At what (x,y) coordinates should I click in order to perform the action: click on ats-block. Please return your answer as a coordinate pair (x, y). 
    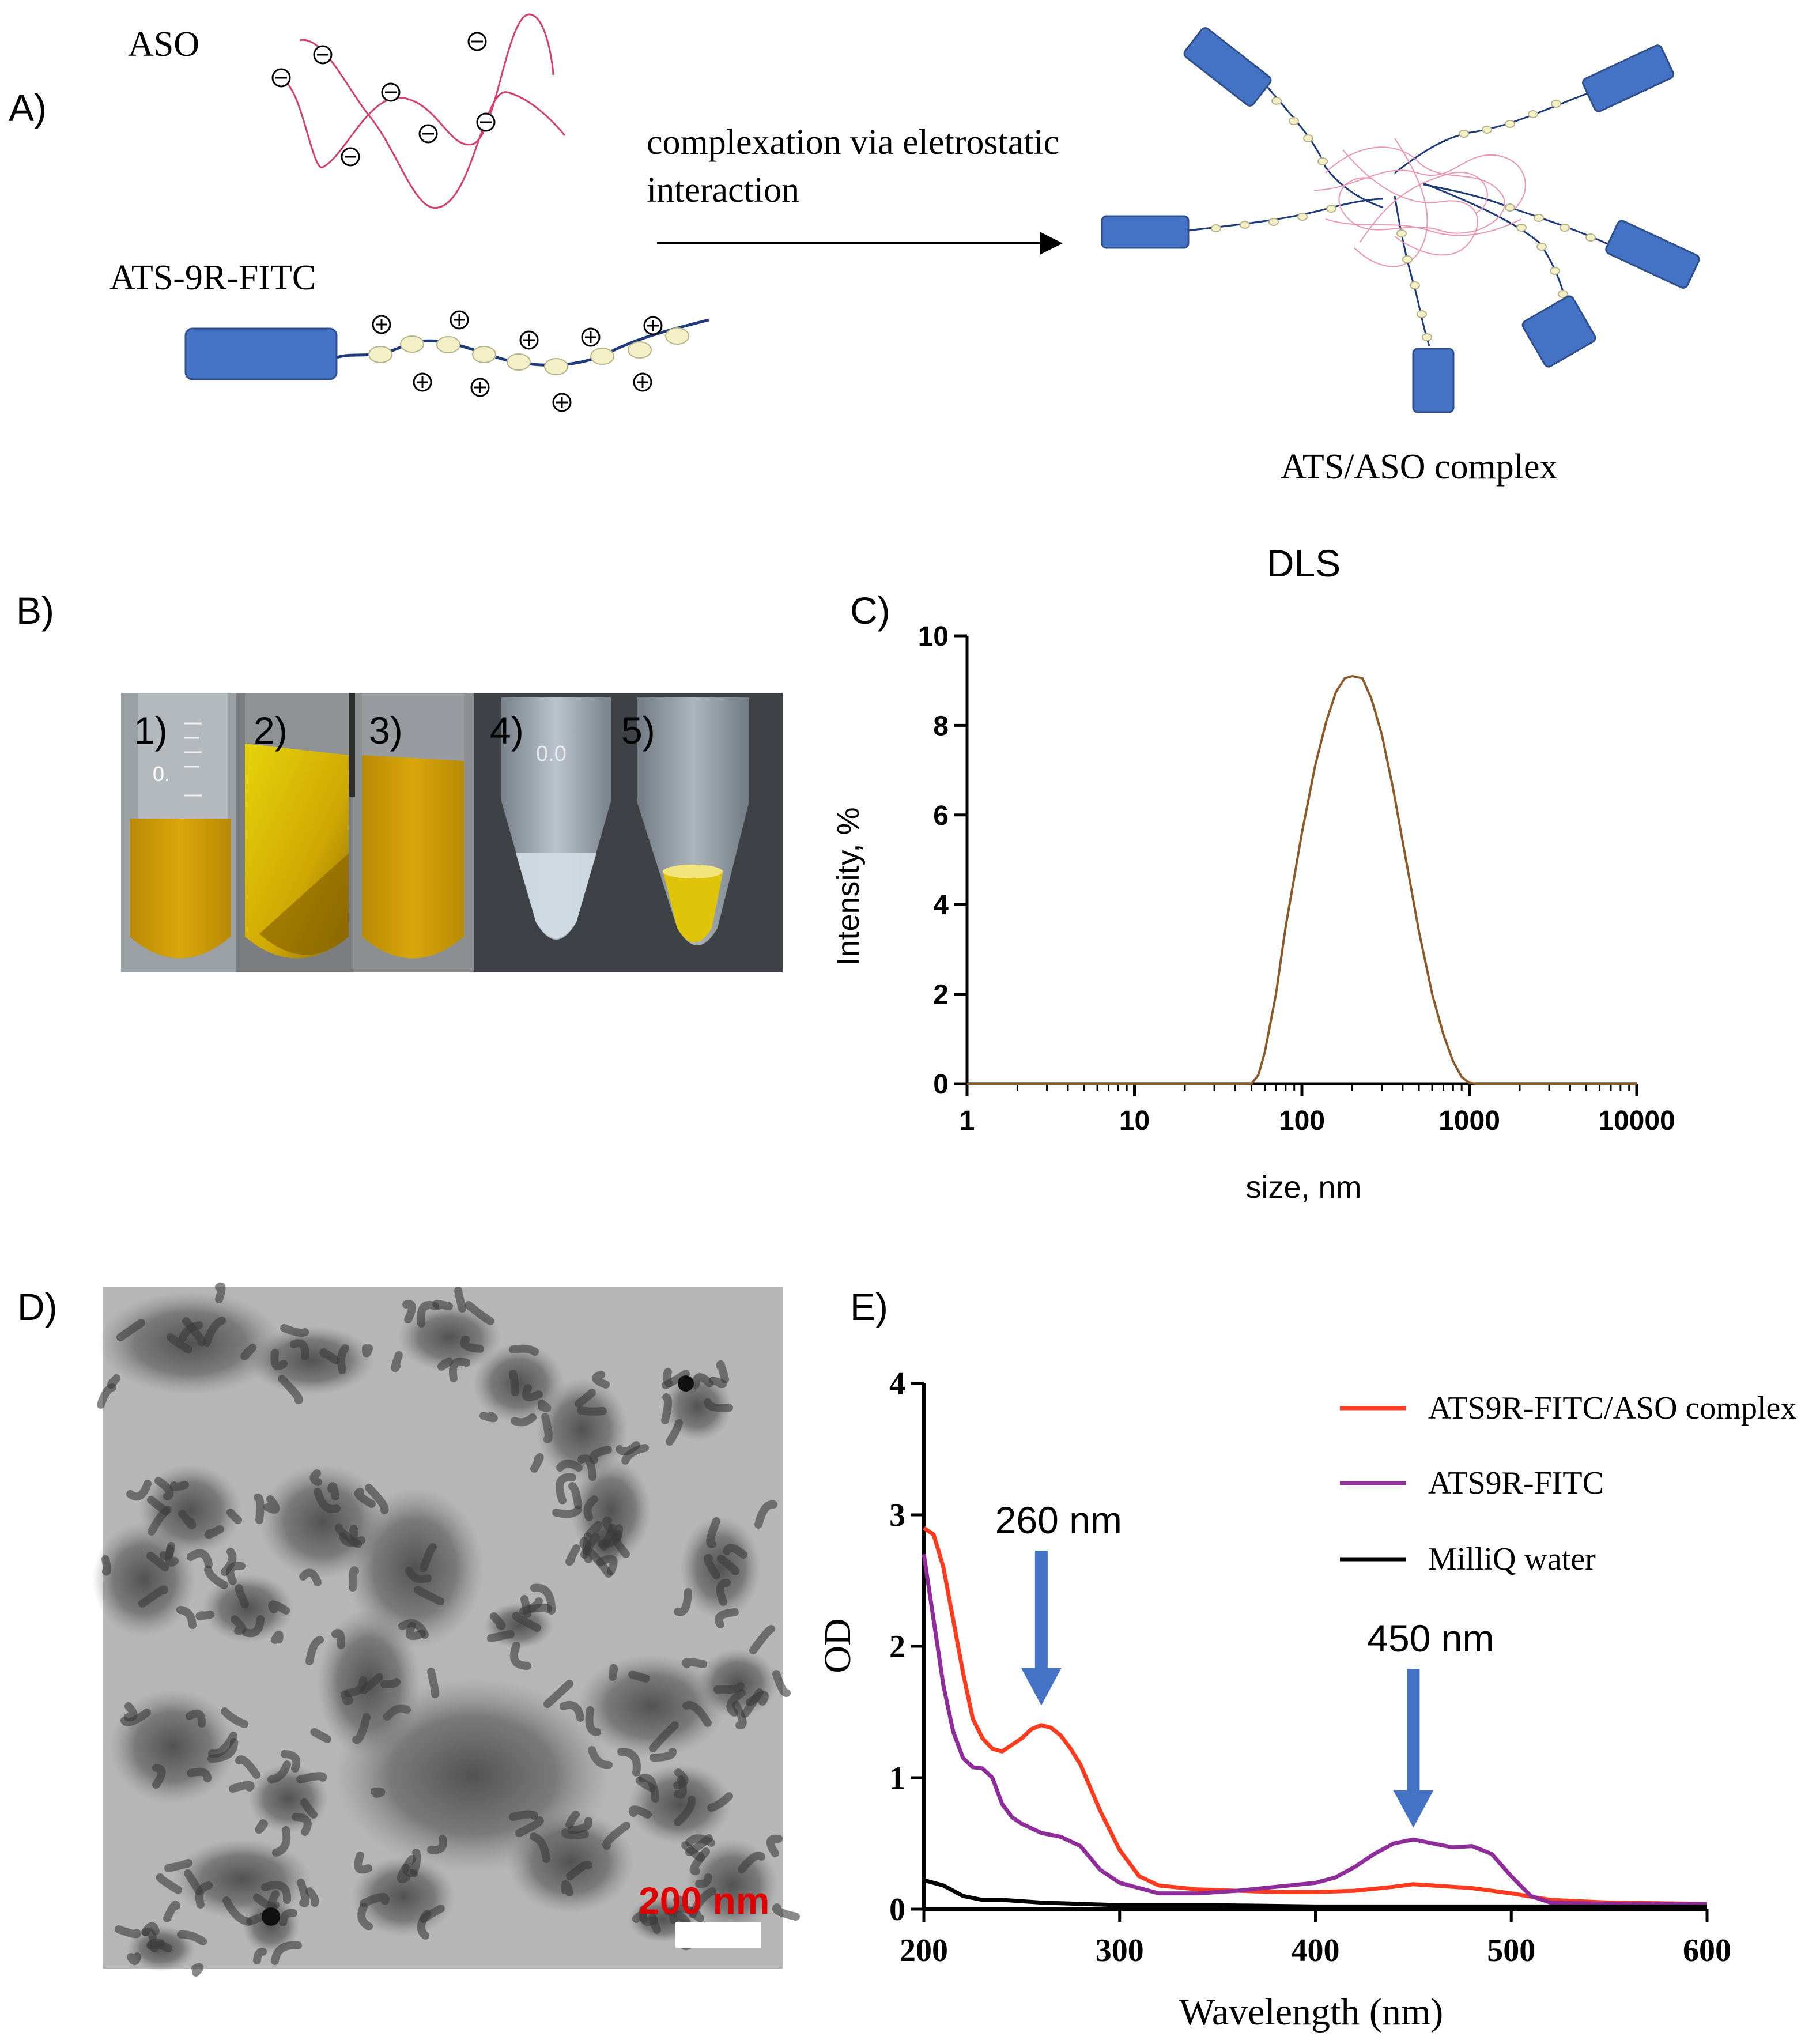
    Looking at the image, I should click on (261, 353).